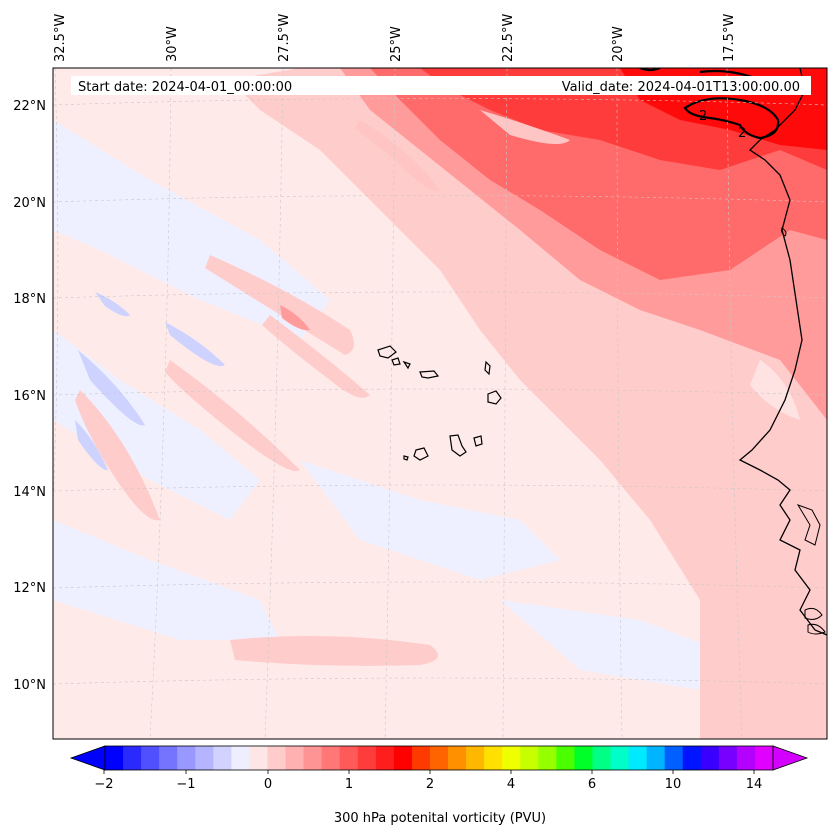 The width and height of the screenshot is (837, 836). What do you see at coordinates (673, 784) in the screenshot?
I see `colorbar-tick-label: 10` at bounding box center [673, 784].